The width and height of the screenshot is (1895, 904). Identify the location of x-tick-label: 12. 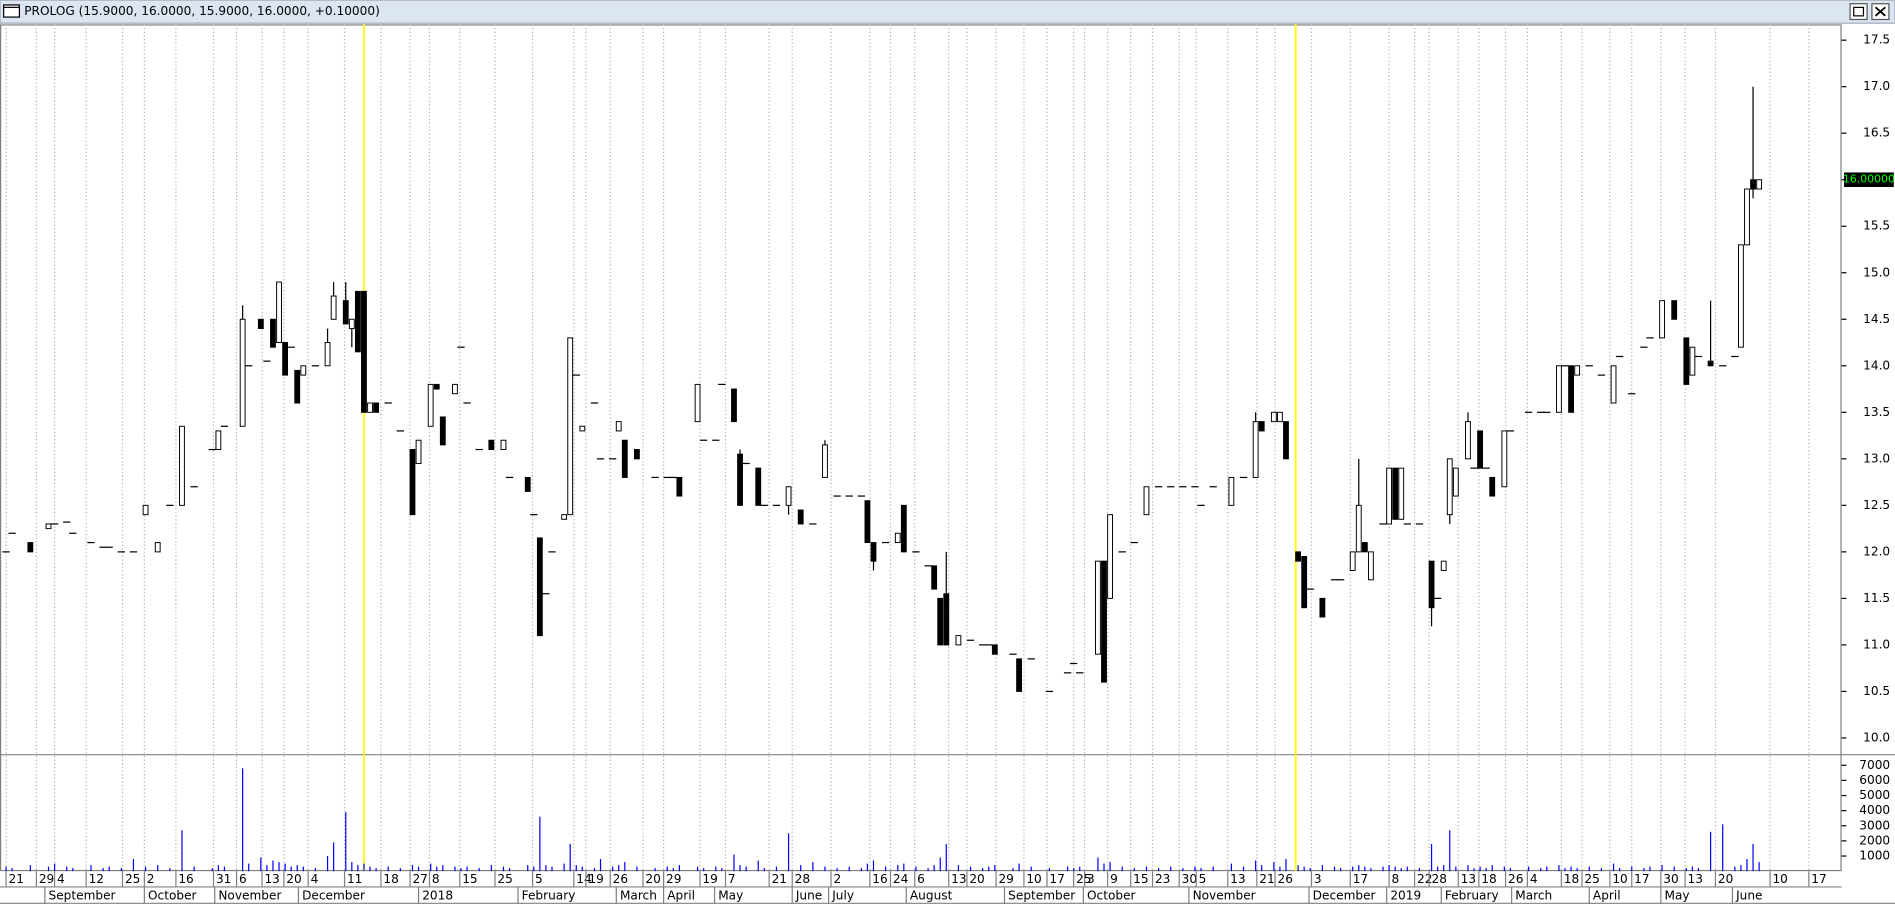
(96, 879).